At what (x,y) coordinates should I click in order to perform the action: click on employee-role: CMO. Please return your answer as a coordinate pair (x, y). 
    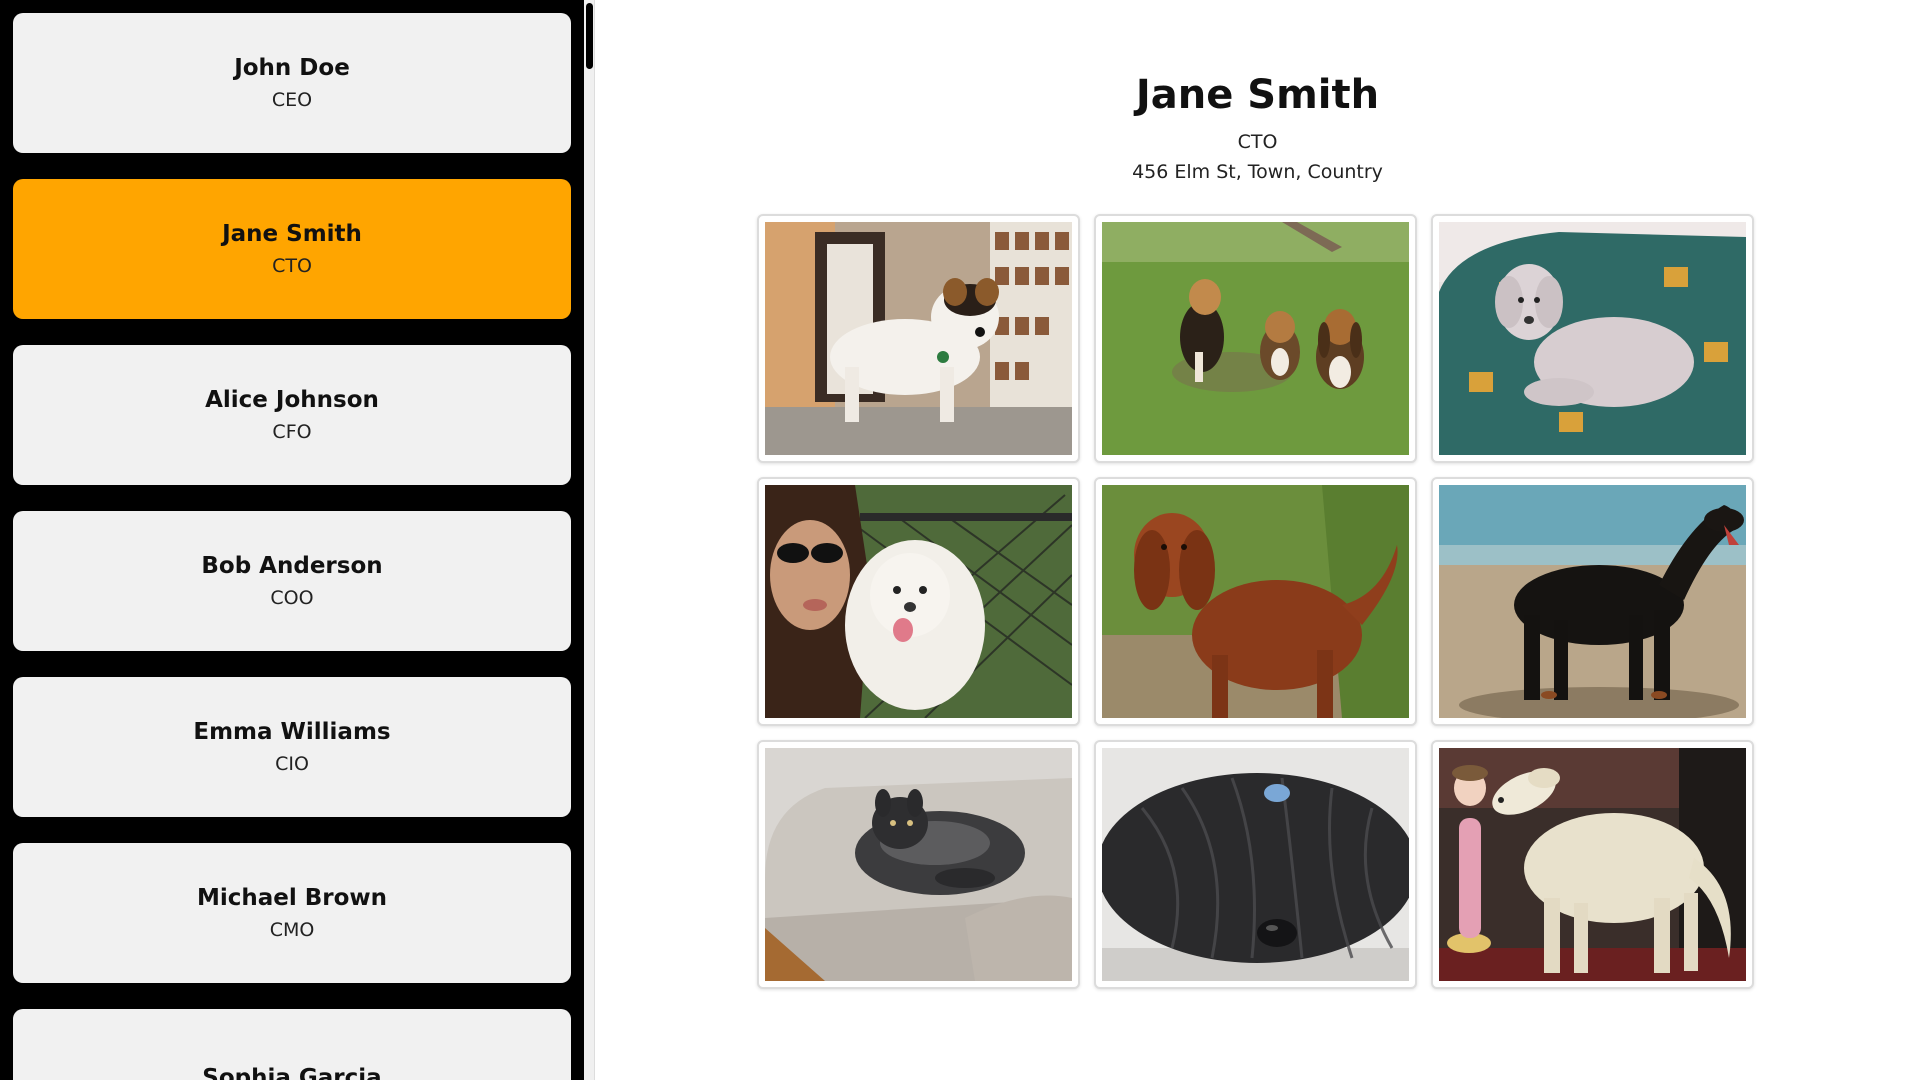
    Looking at the image, I should click on (292, 929).